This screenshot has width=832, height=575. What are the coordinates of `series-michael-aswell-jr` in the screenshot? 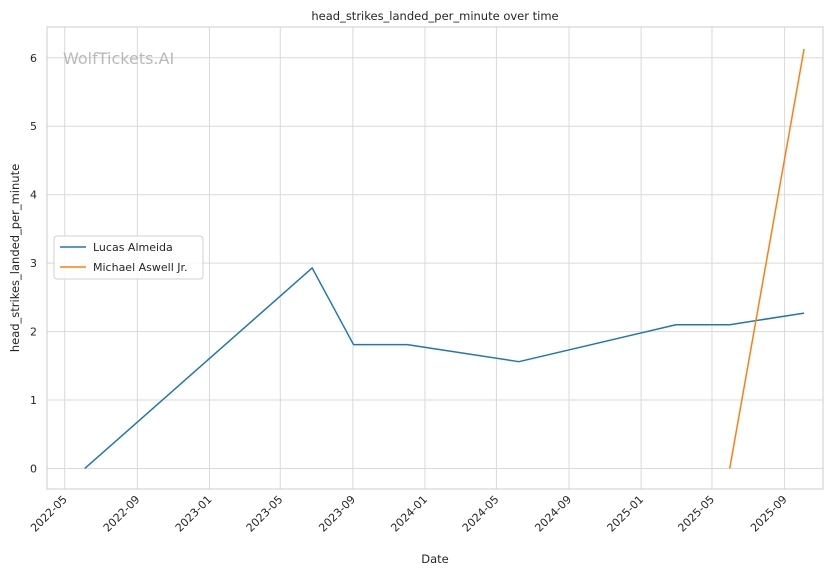 It's located at (766, 258).